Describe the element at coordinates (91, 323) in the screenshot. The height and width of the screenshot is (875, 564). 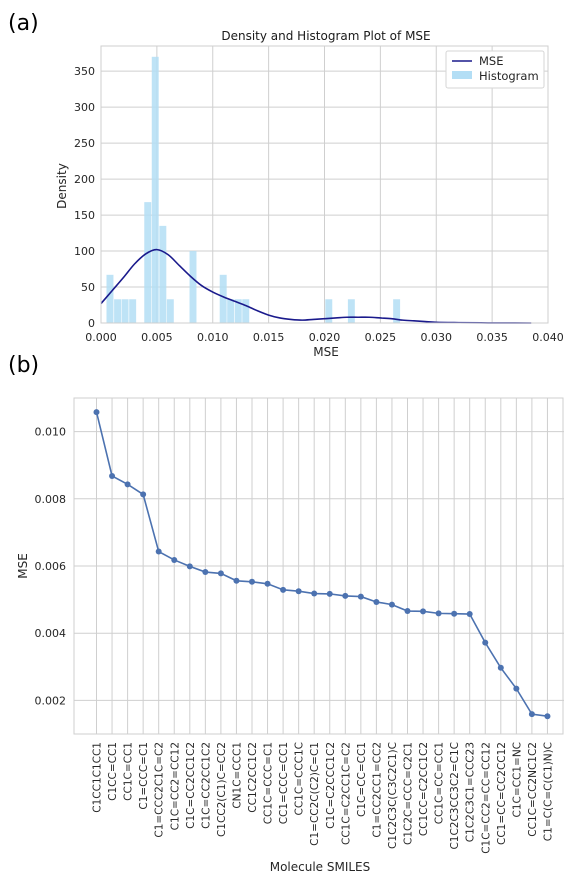
I see `a-y-tick-label: 0` at that location.